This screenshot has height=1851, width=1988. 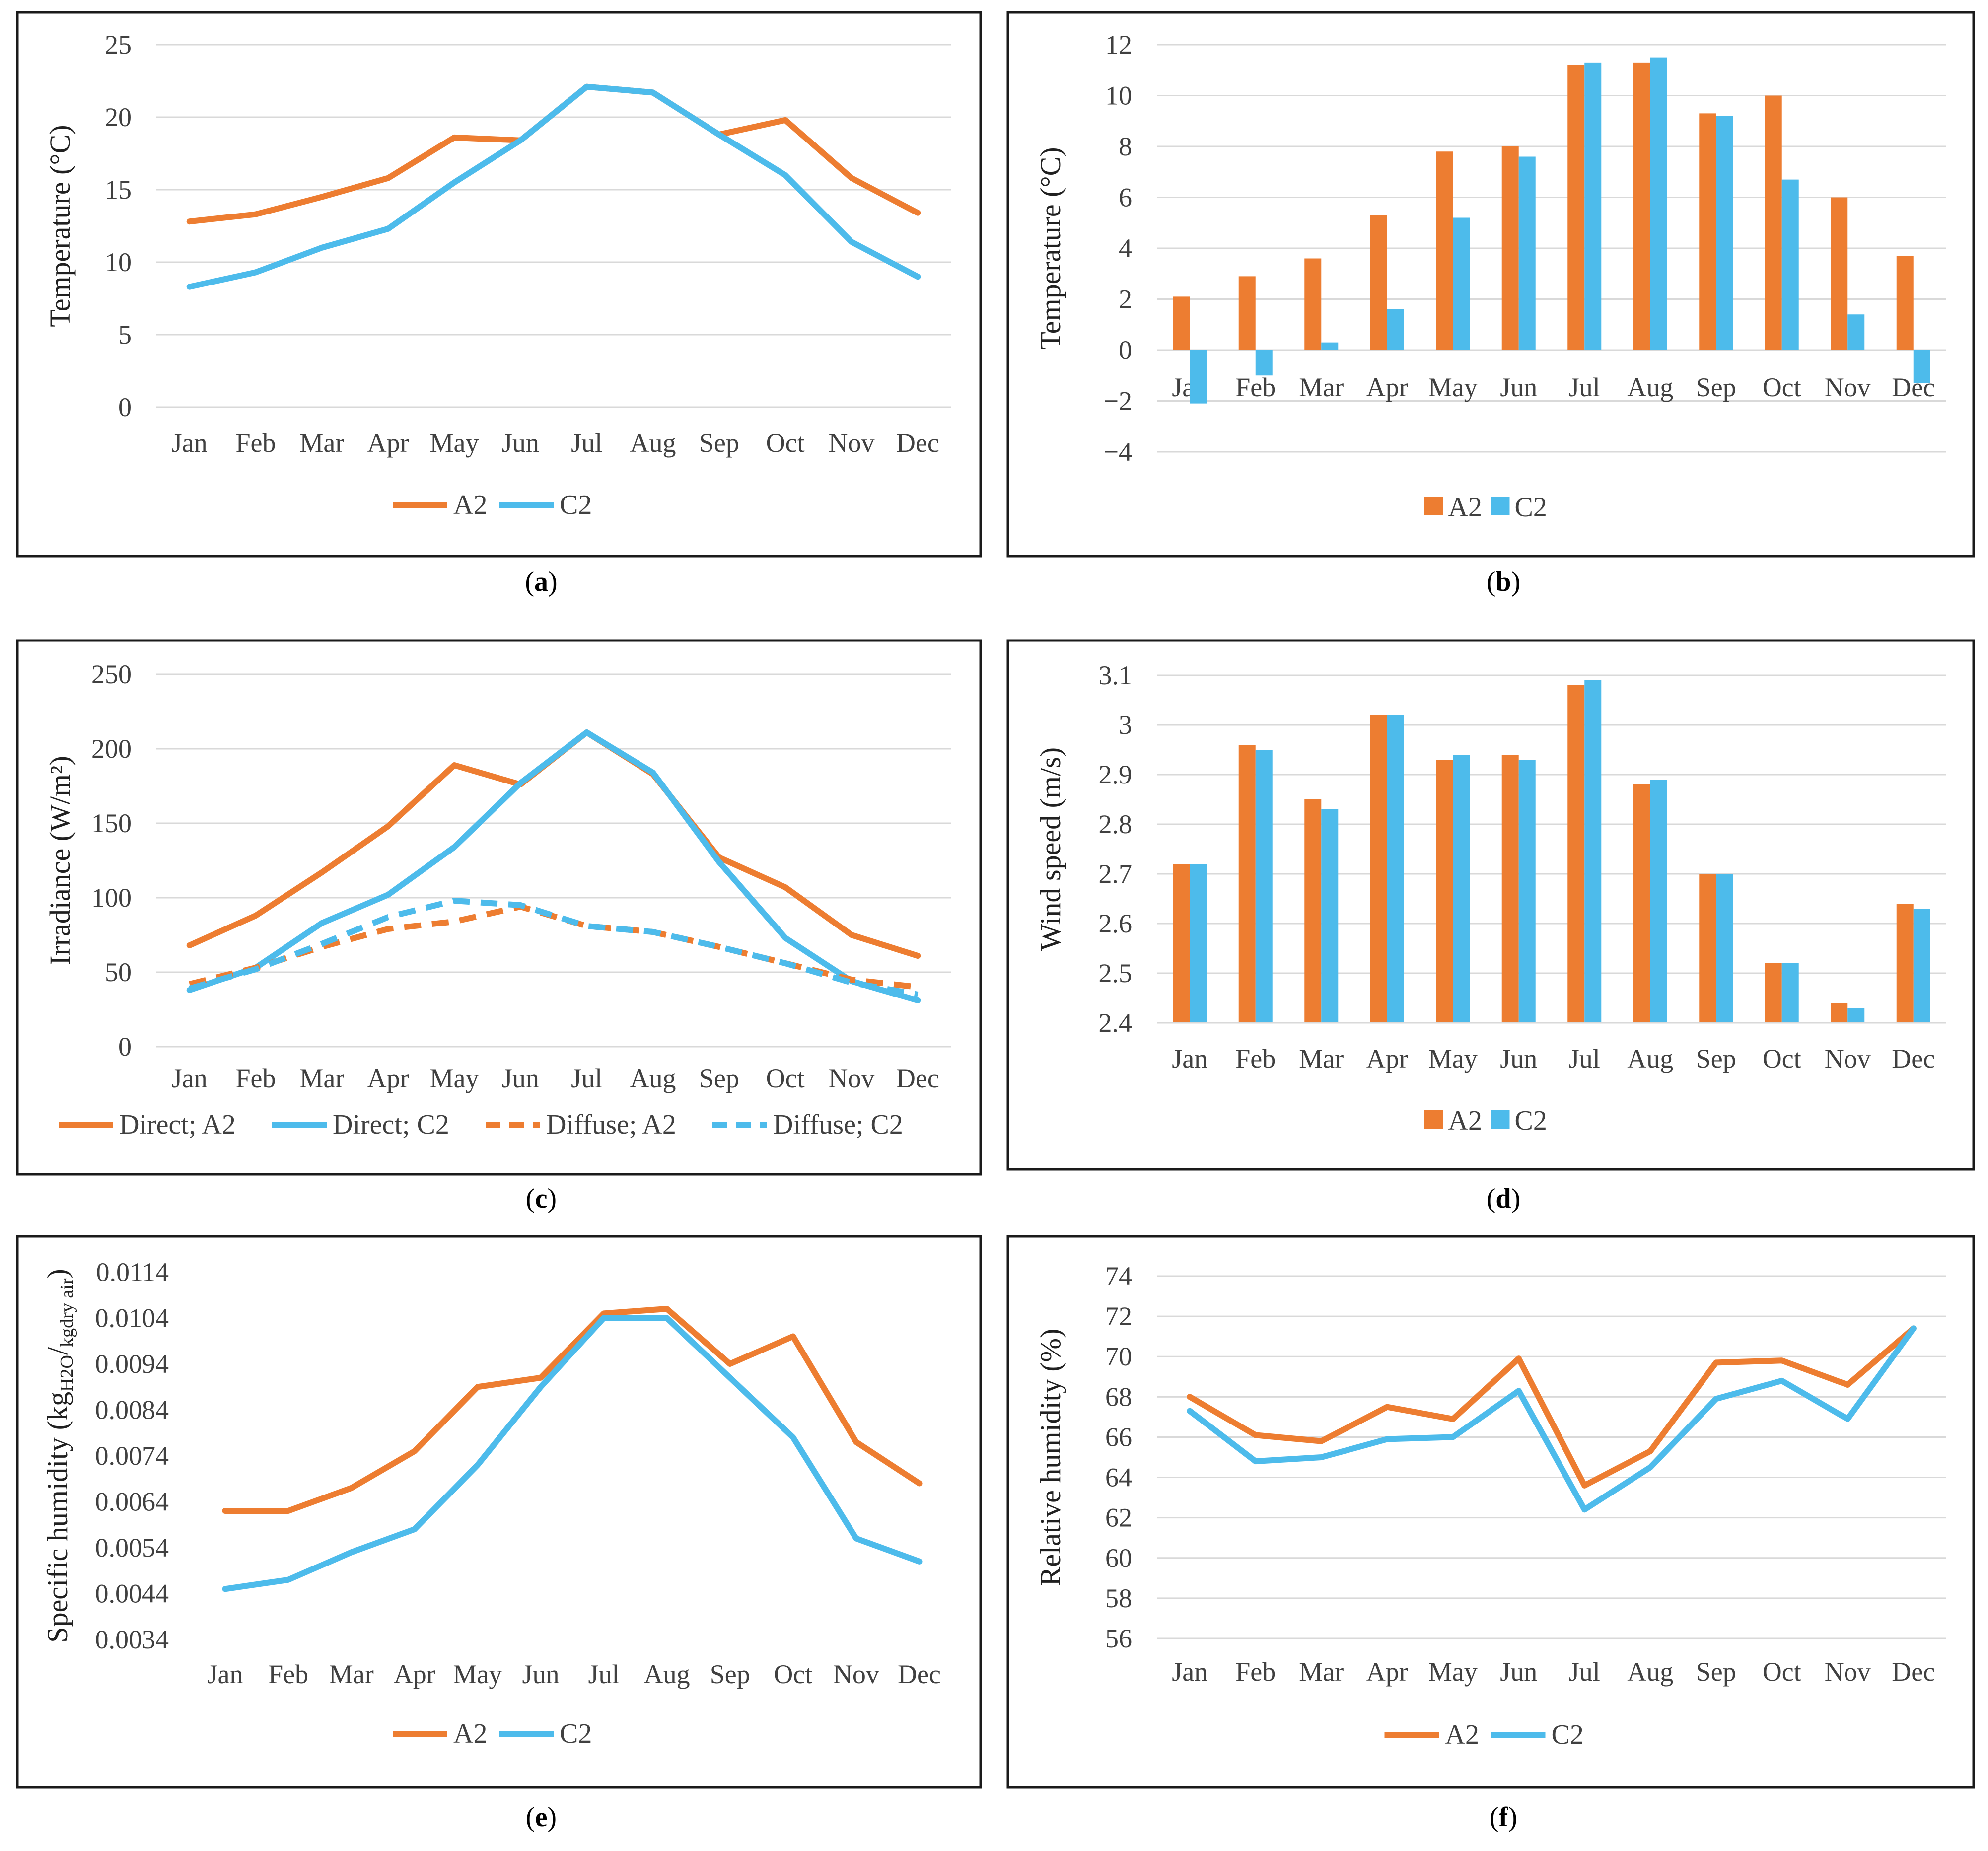 I want to click on caption-letter: a, so click(x=541, y=582).